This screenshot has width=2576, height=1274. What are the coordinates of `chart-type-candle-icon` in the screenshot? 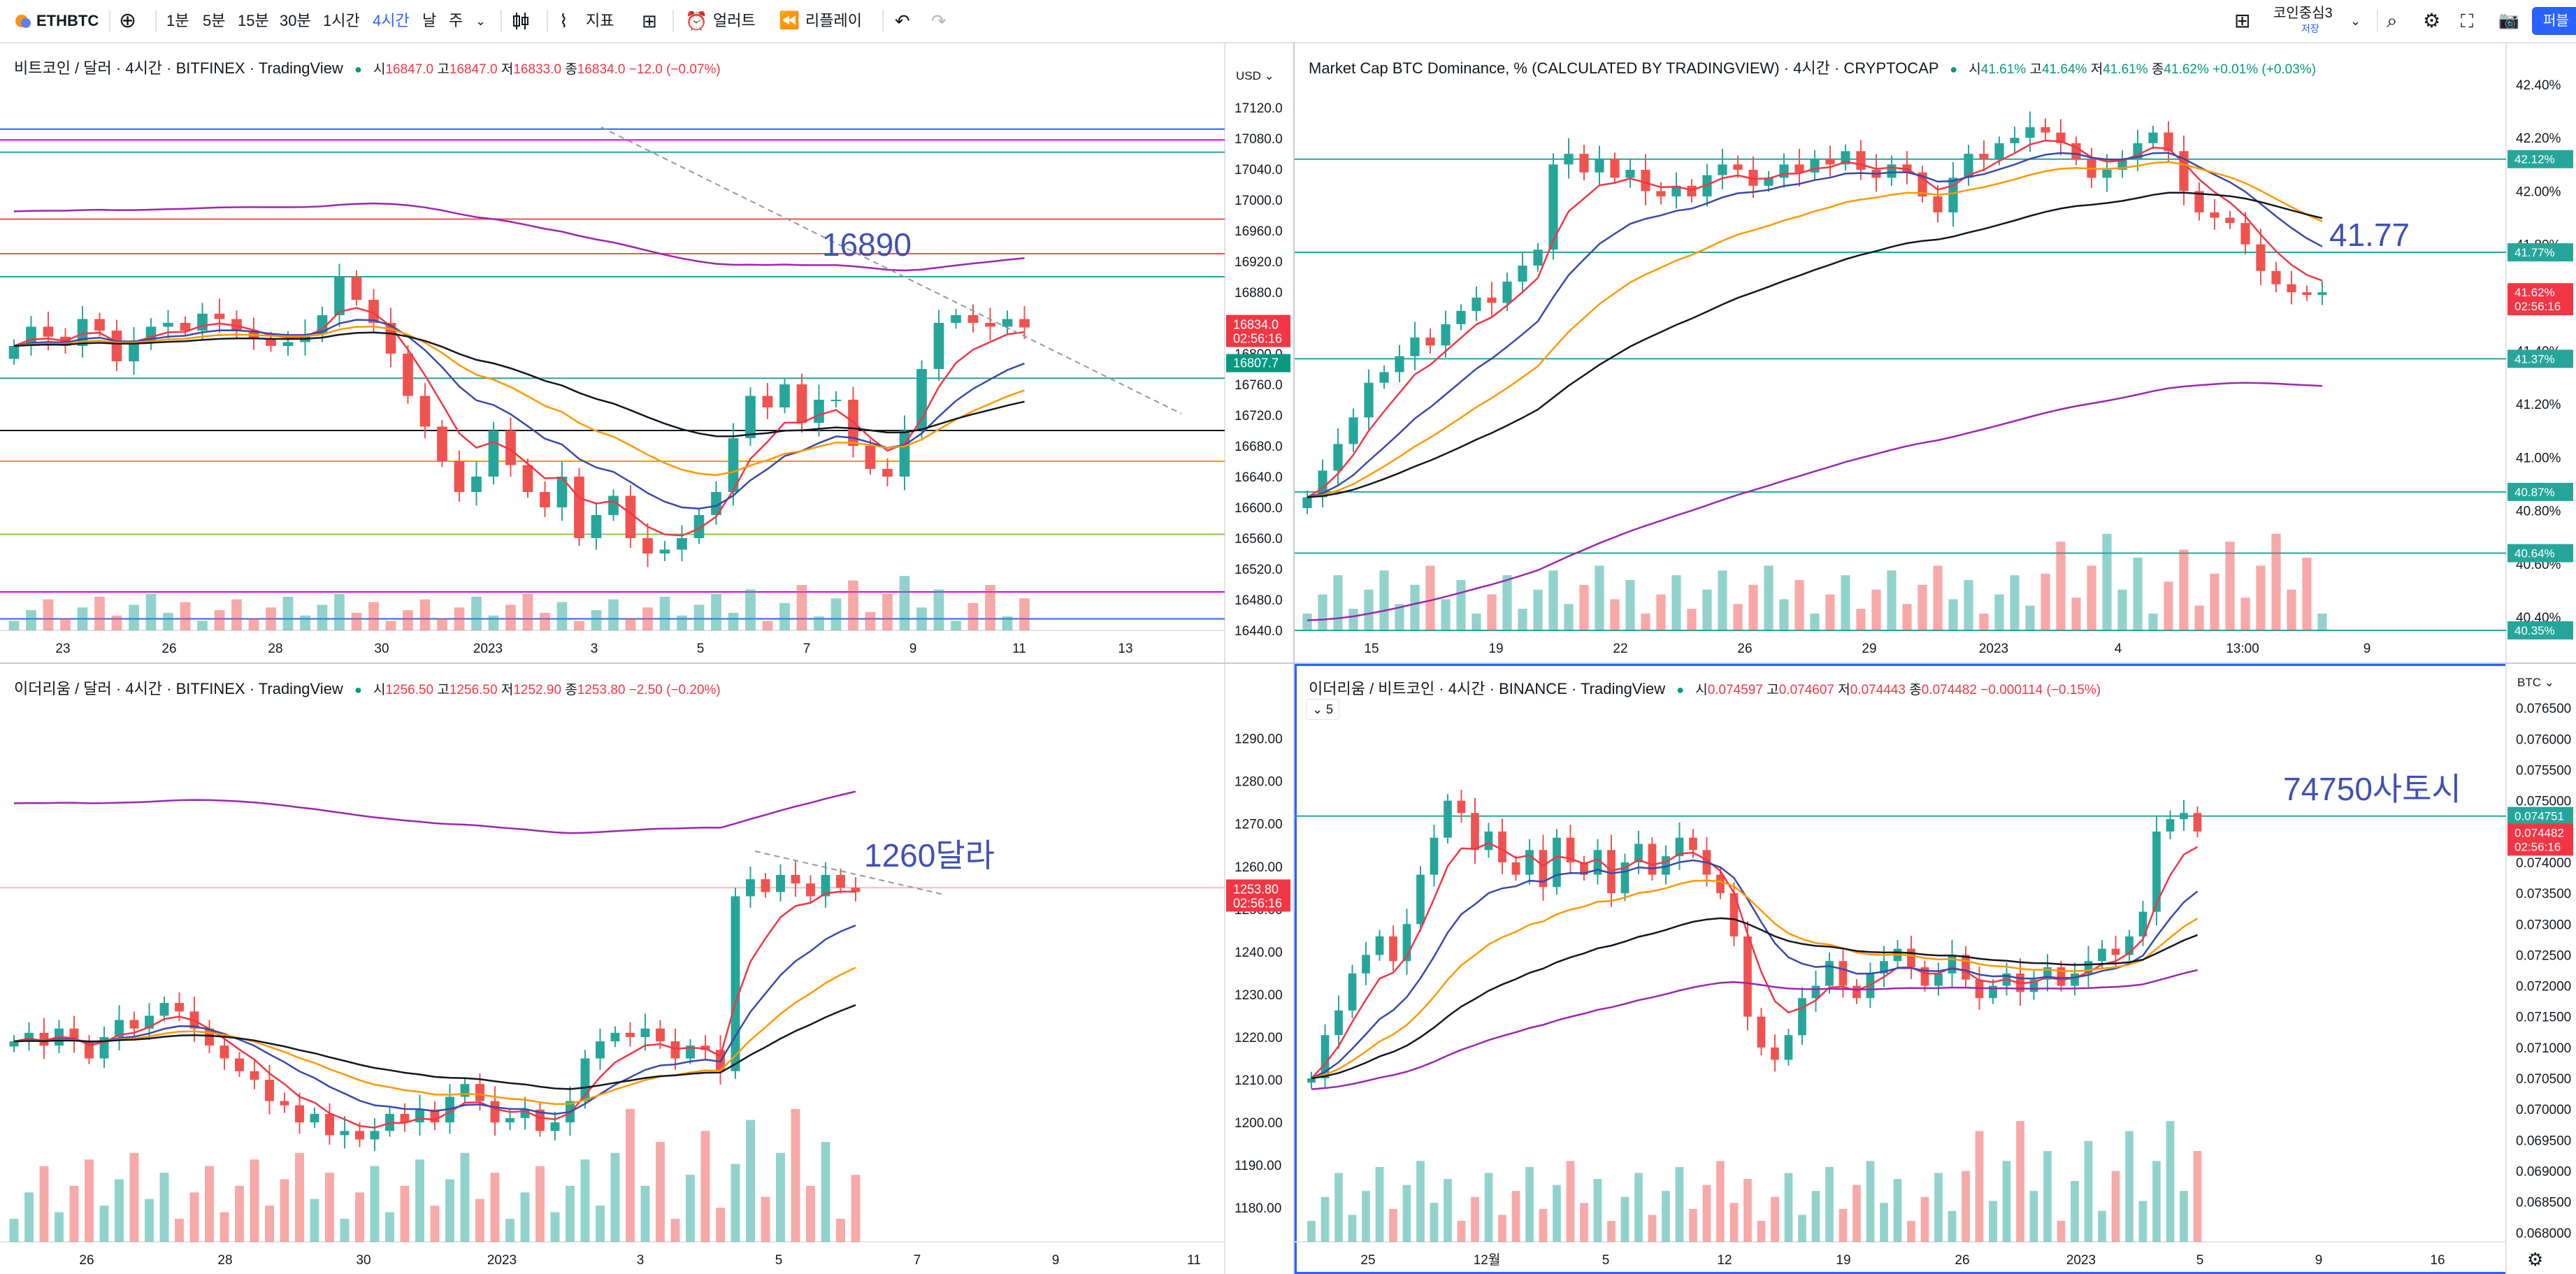 It's located at (520, 21).